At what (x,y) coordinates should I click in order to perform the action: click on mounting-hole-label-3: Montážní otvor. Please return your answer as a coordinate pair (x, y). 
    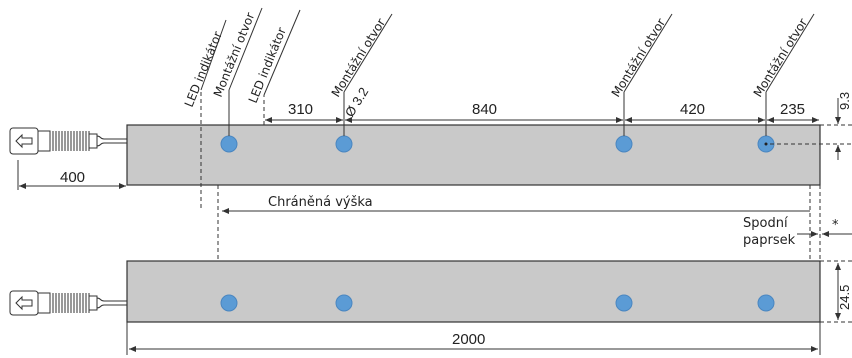
    Looking at the image, I should click on (639, 58).